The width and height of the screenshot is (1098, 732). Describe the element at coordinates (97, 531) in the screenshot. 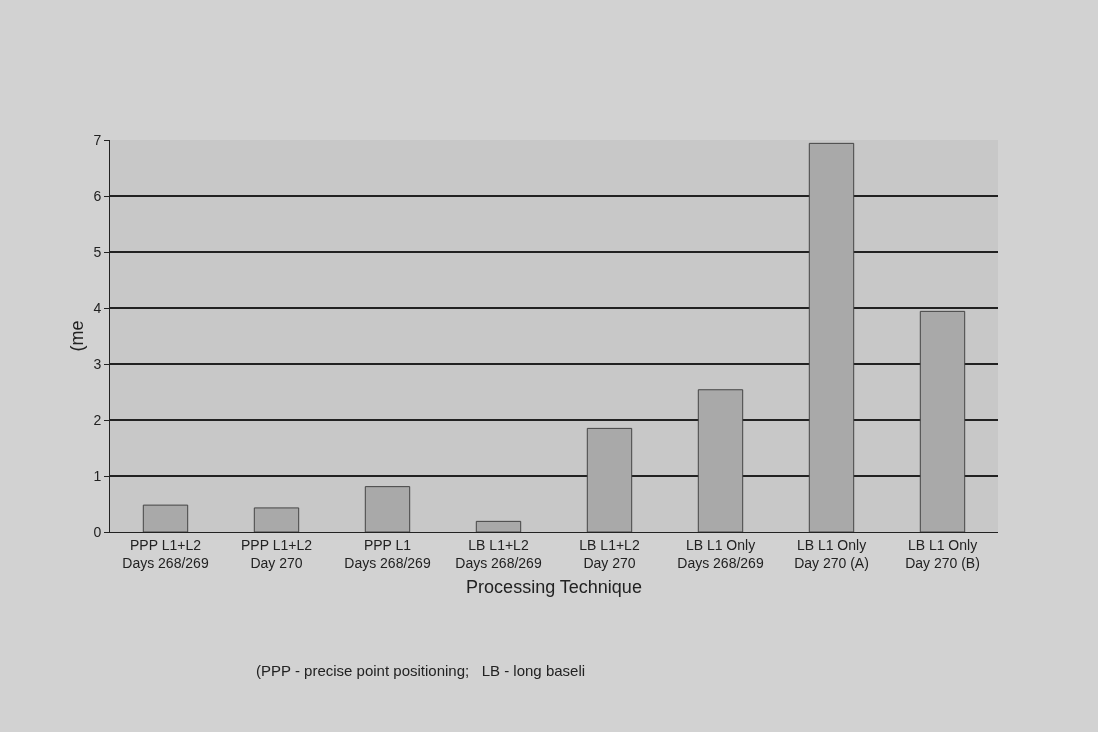

I see `y-tick-label: 0` at that location.